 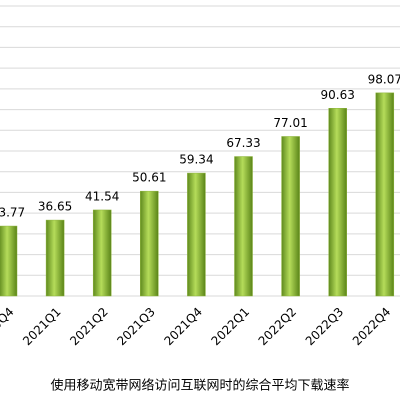 I want to click on value-label: 50.61, so click(x=149, y=178).